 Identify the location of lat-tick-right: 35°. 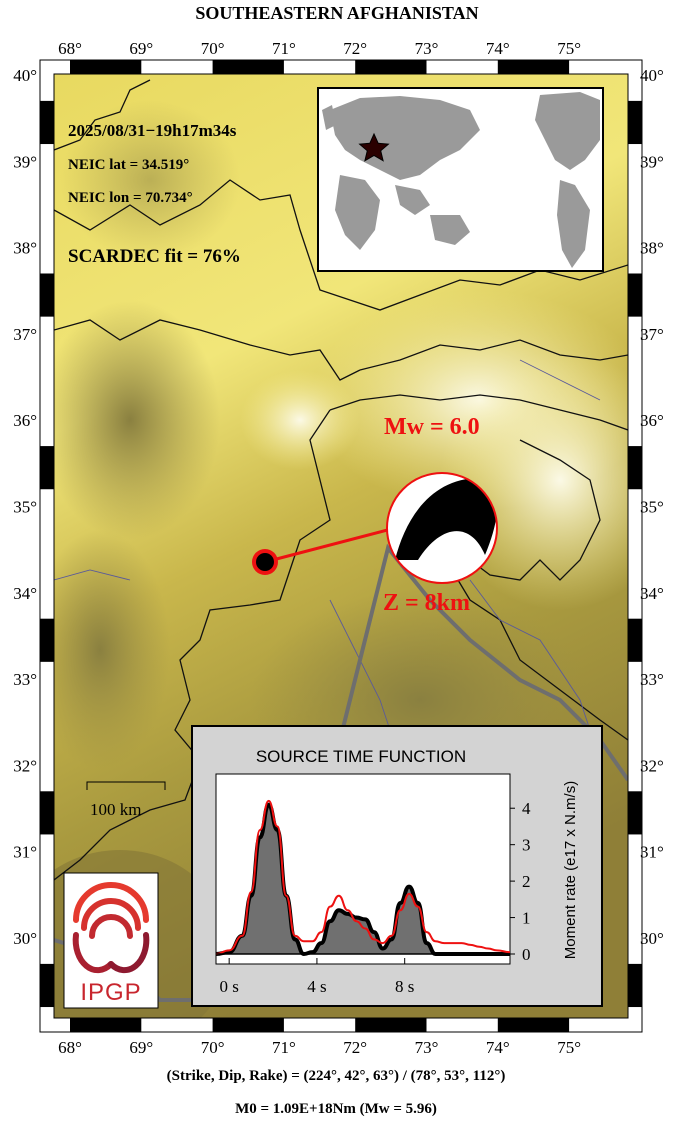
(652, 507).